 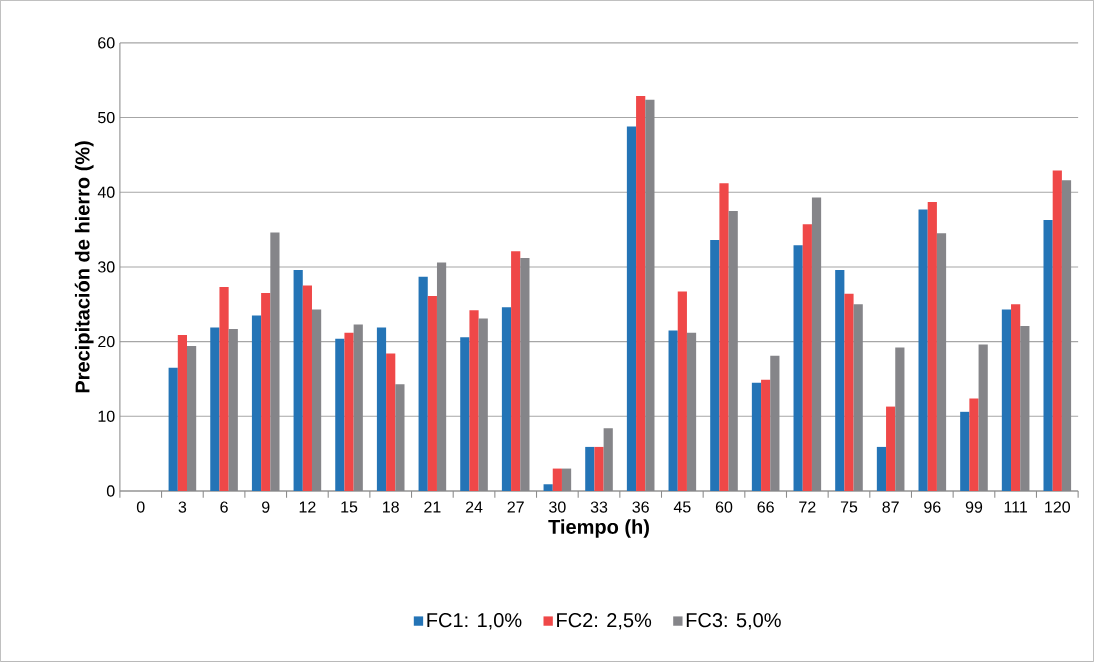 I want to click on x-tick-label: 75, so click(x=849, y=507).